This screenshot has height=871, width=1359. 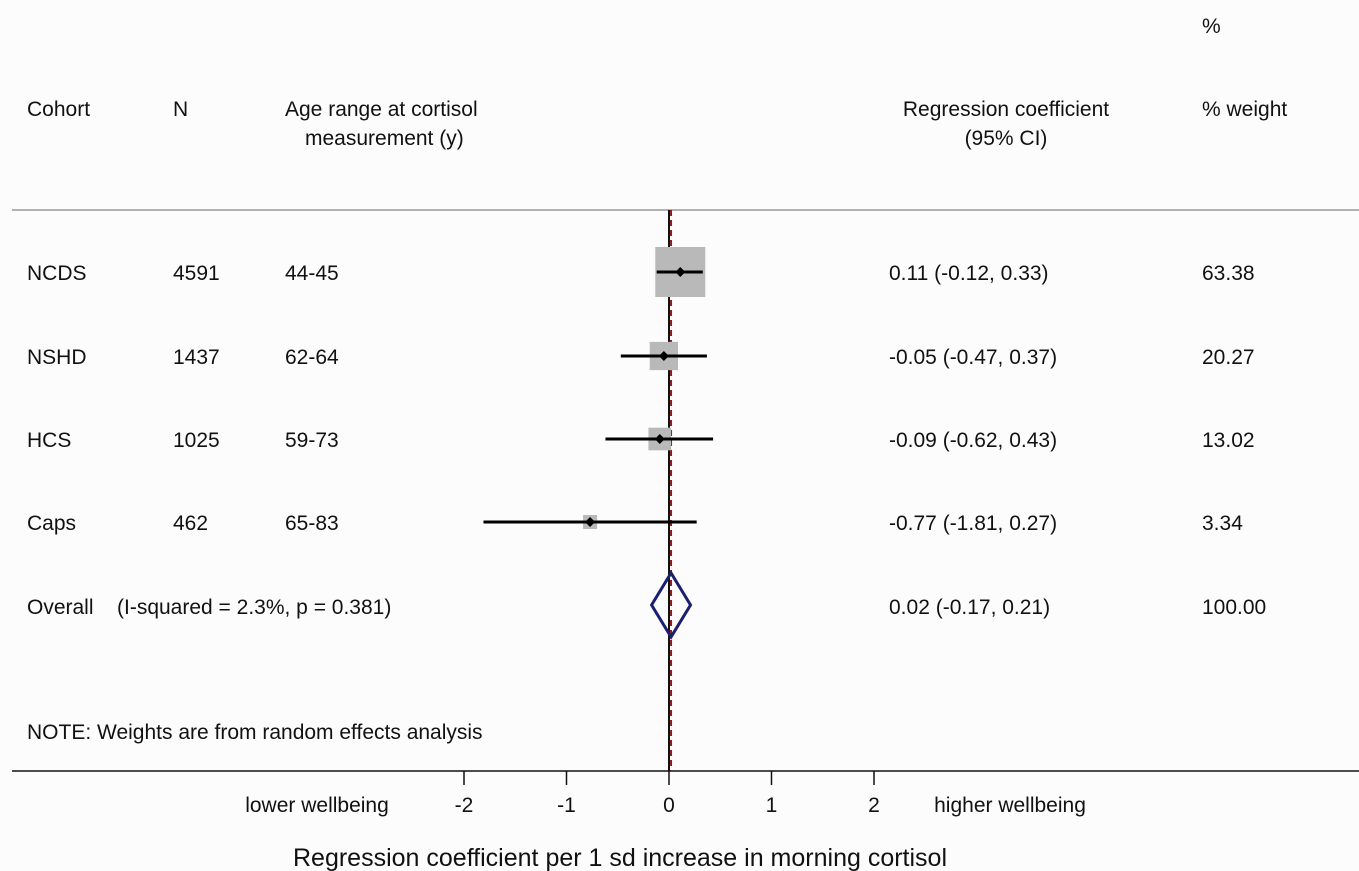 What do you see at coordinates (1244, 109) in the screenshot?
I see `header-weight: % weight` at bounding box center [1244, 109].